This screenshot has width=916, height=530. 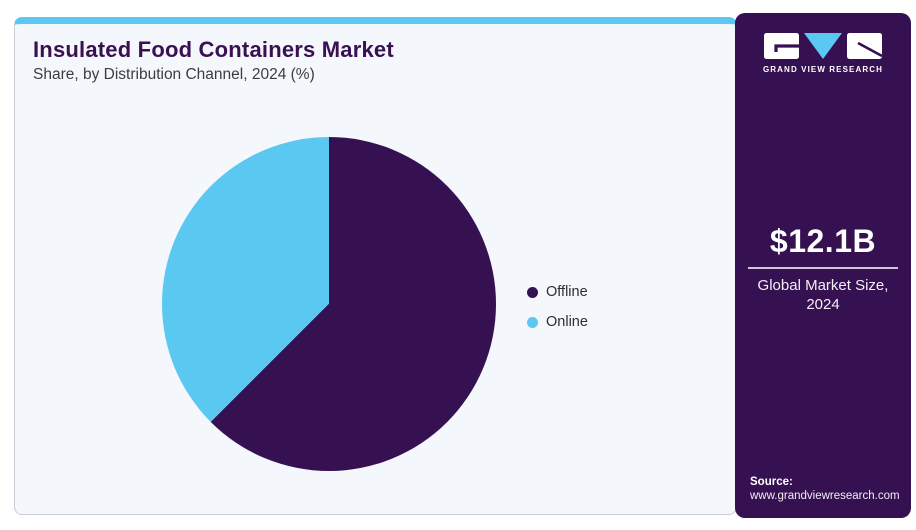 I want to click on legend-swatch-offline, so click(x=532, y=292).